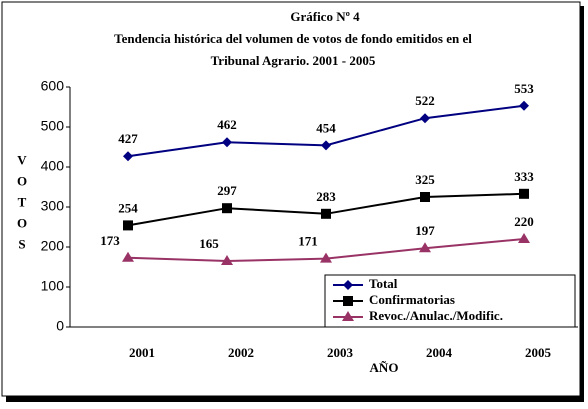 The image size is (588, 409). What do you see at coordinates (326, 127) in the screenshot?
I see `data-label: 454` at bounding box center [326, 127].